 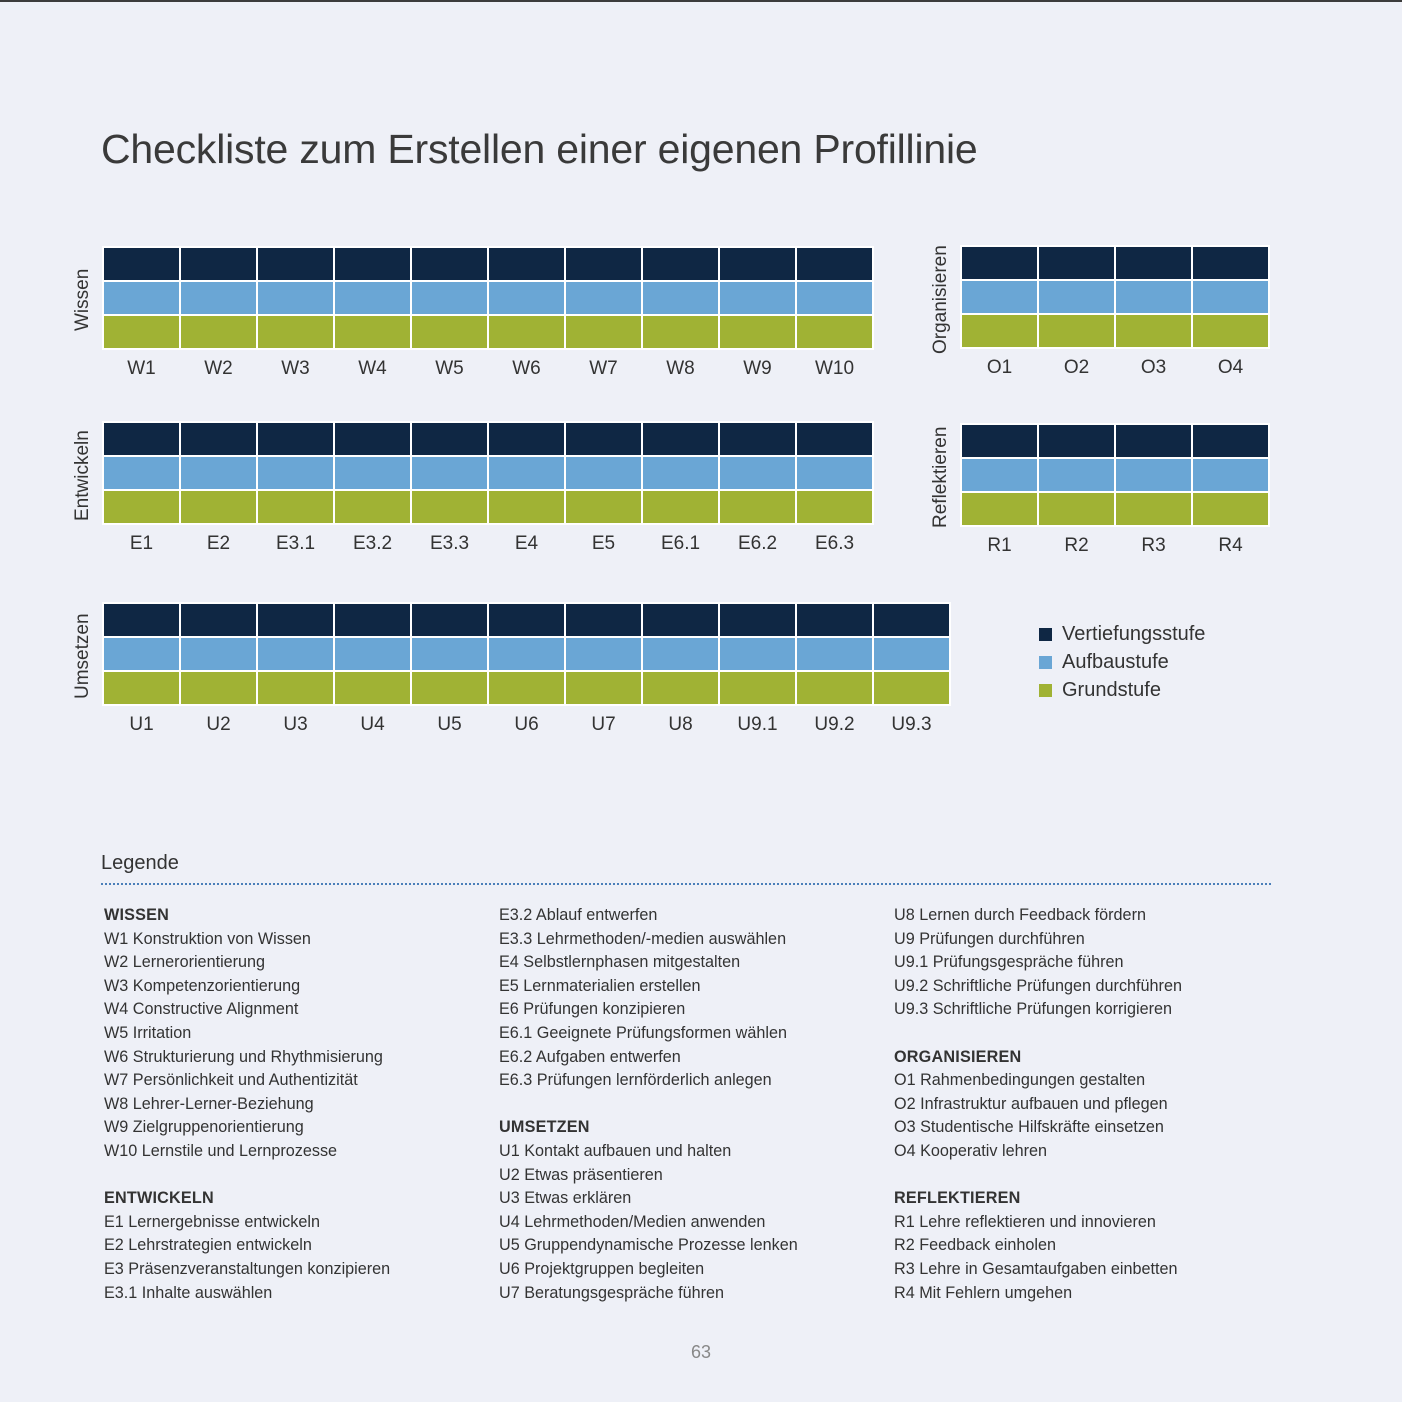 I want to click on legend-entry: W5 Irritation, so click(x=148, y=1032).